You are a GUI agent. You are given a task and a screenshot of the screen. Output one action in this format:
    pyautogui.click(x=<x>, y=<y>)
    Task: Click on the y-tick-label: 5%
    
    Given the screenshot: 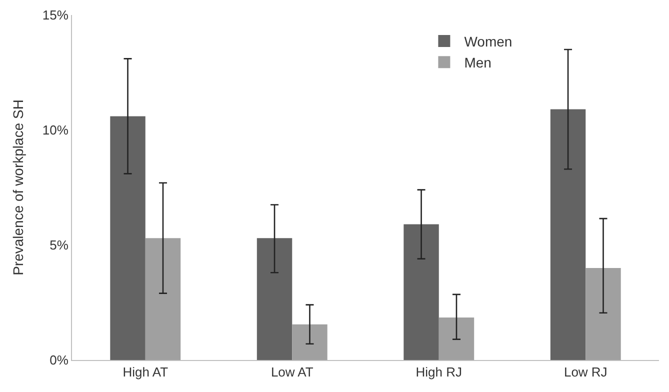 What is the action you would take?
    pyautogui.click(x=59, y=245)
    